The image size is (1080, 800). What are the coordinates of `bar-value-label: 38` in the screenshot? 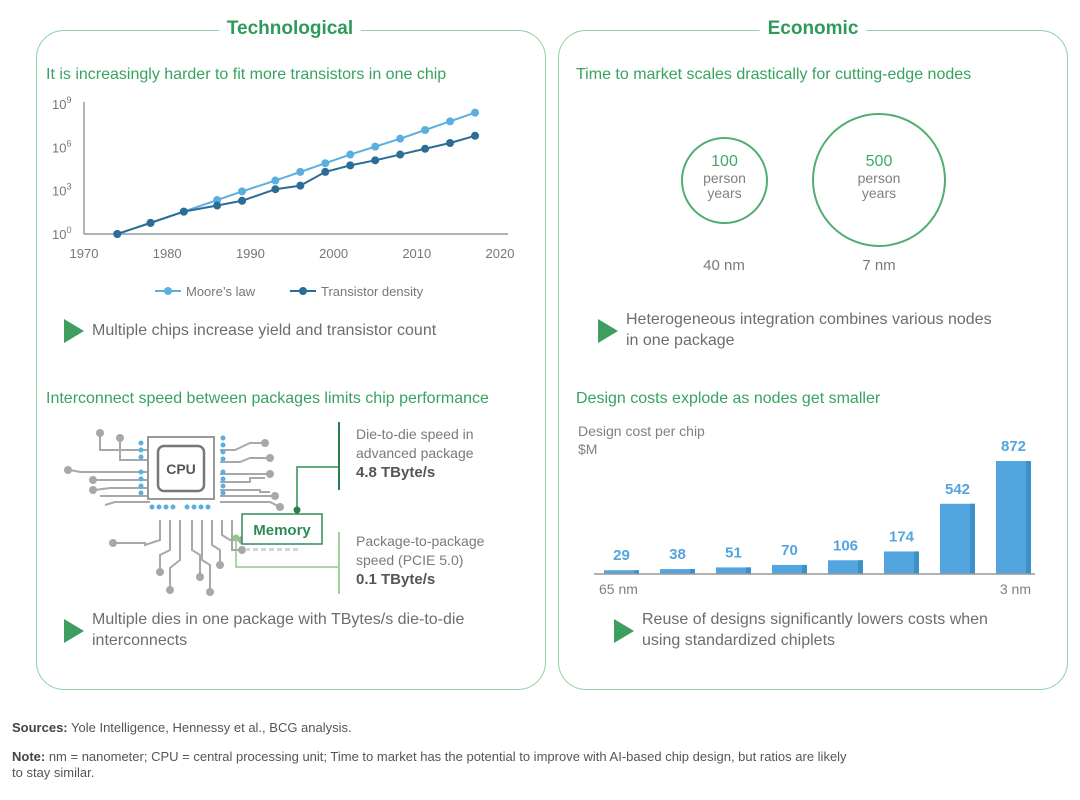 It's located at (677, 554).